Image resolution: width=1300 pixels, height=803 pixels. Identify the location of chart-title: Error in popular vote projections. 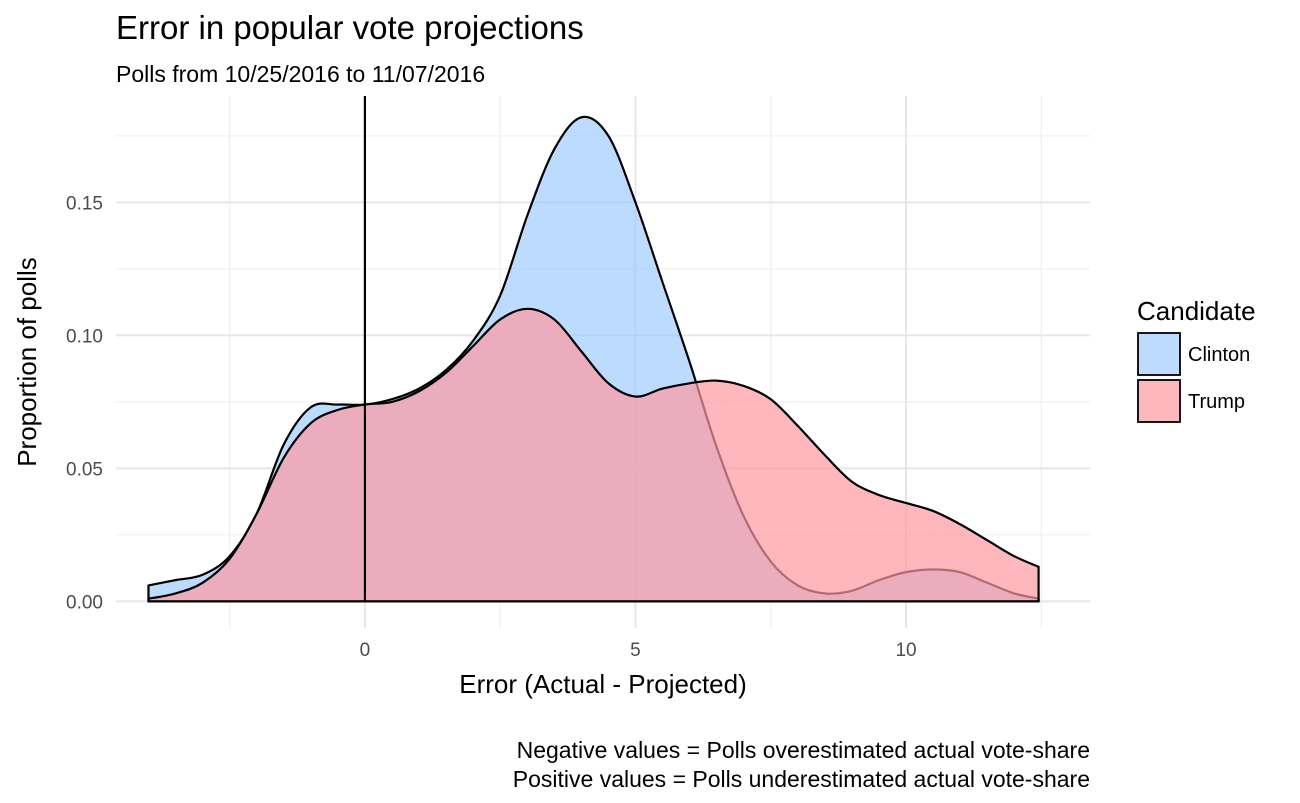
(350, 27).